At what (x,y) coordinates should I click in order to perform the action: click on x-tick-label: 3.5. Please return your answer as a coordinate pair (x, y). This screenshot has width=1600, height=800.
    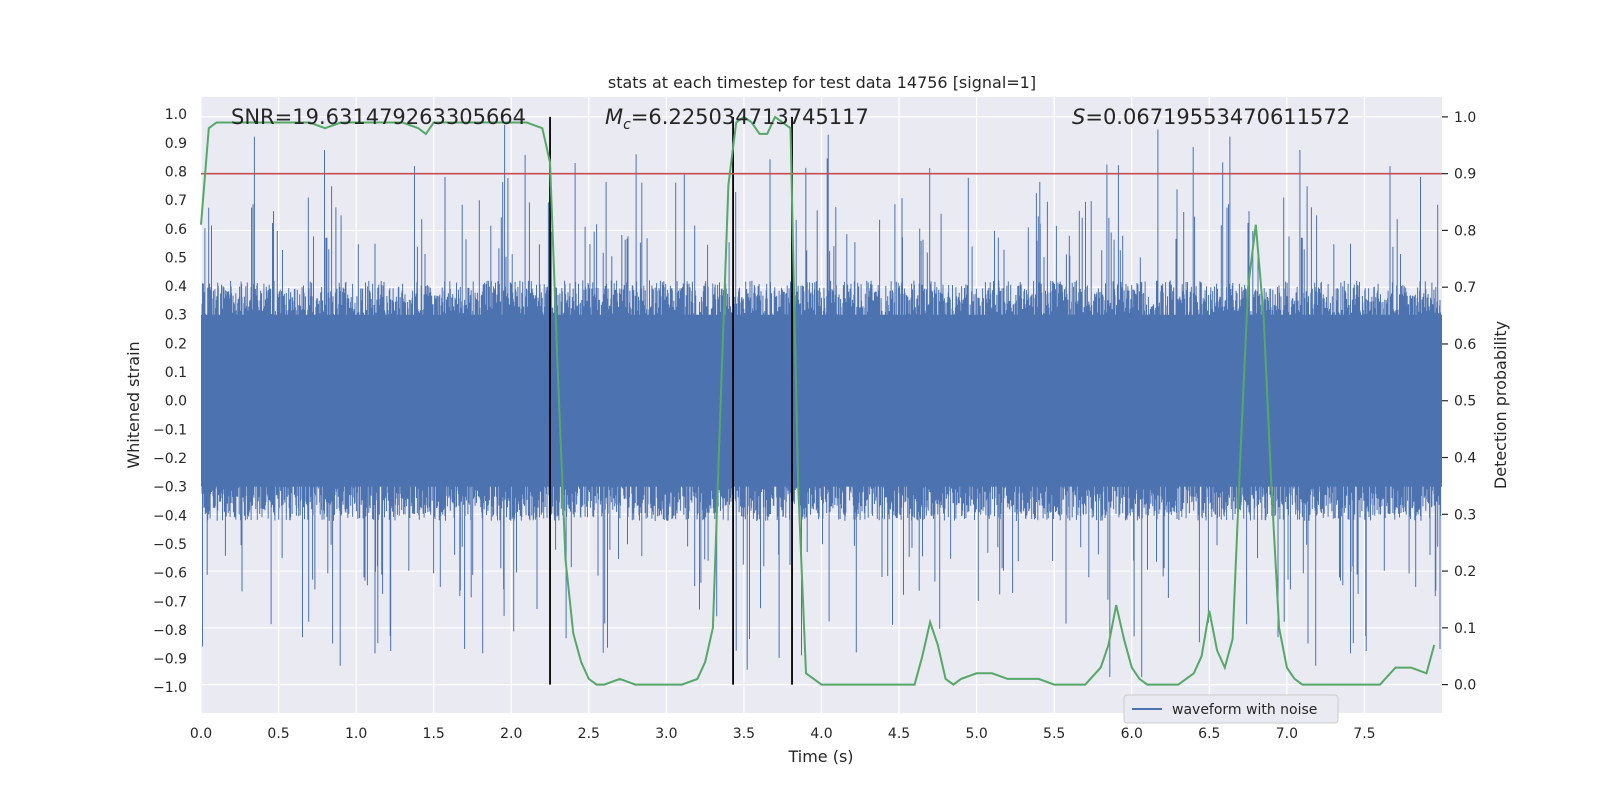
    Looking at the image, I should click on (744, 734).